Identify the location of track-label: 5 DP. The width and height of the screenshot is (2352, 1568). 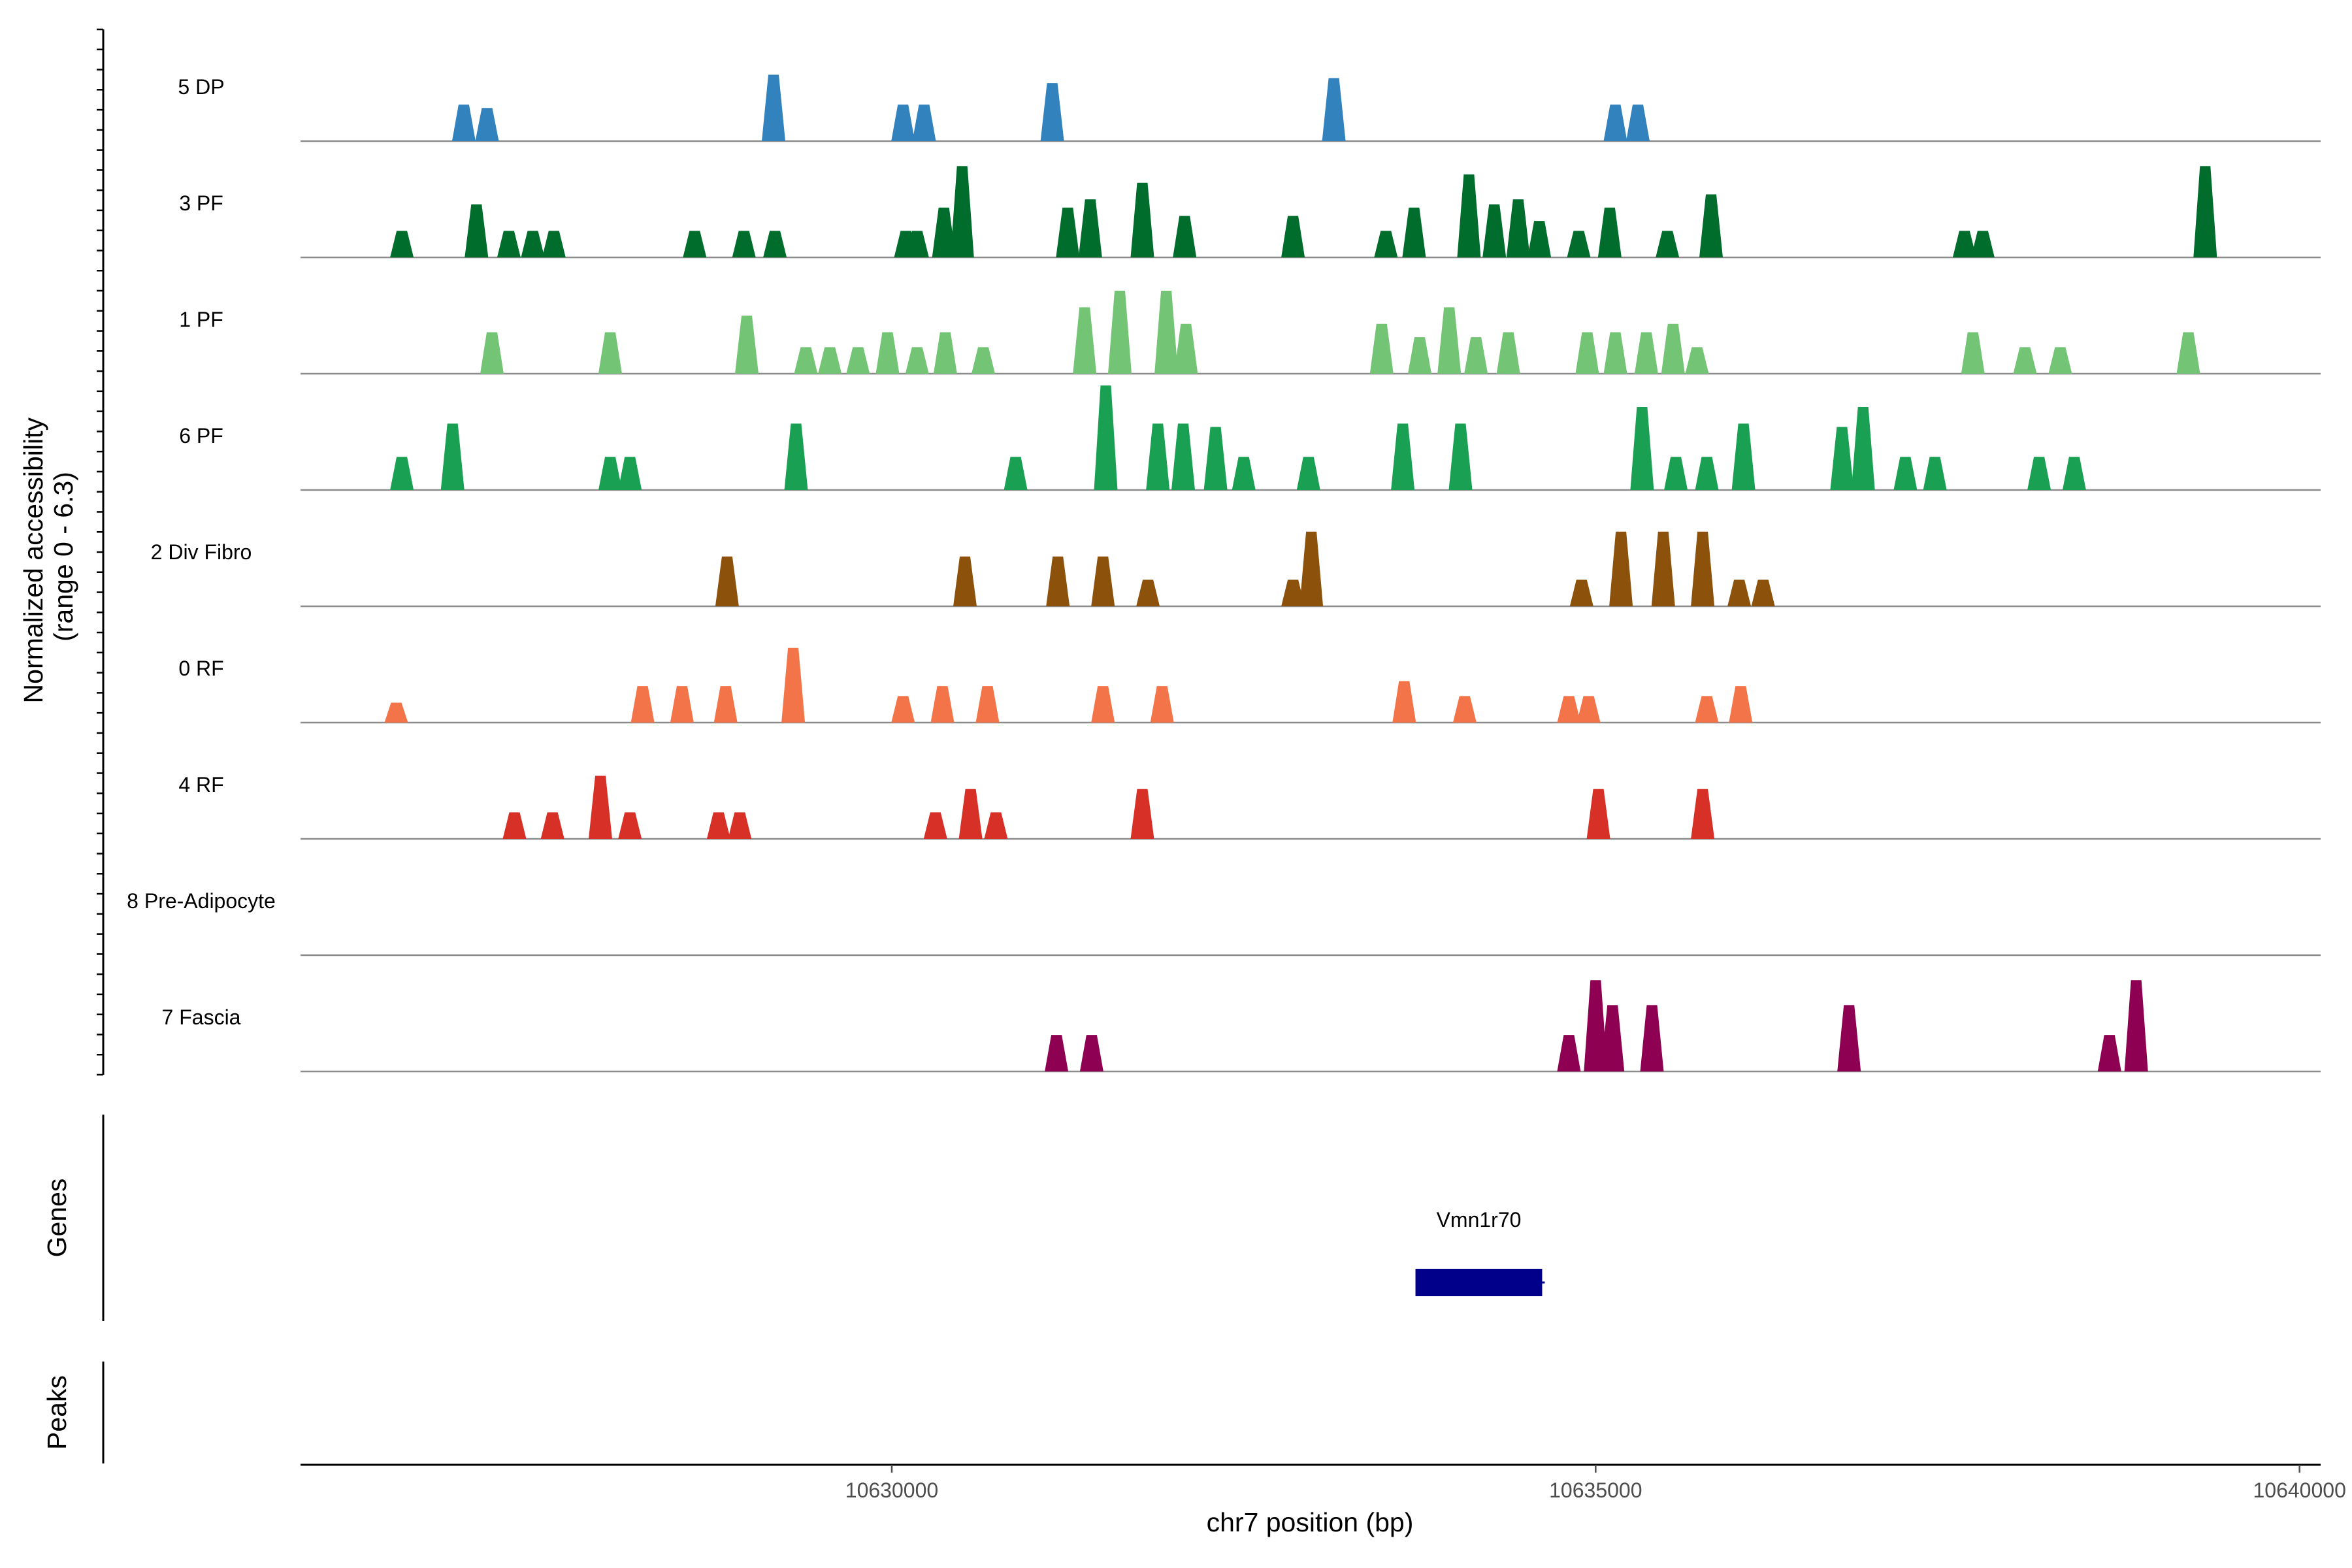
(201, 87).